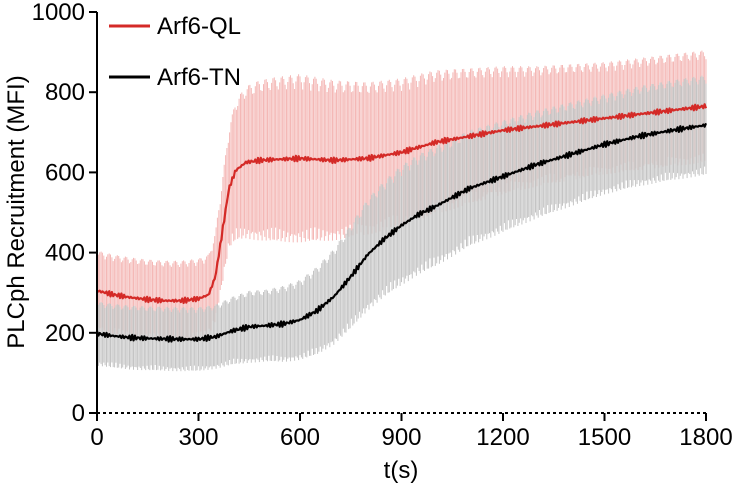 Image resolution: width=733 pixels, height=492 pixels. Describe the element at coordinates (175, 52) in the screenshot. I see `legend: Arf6-QL Arf6-TN` at that location.